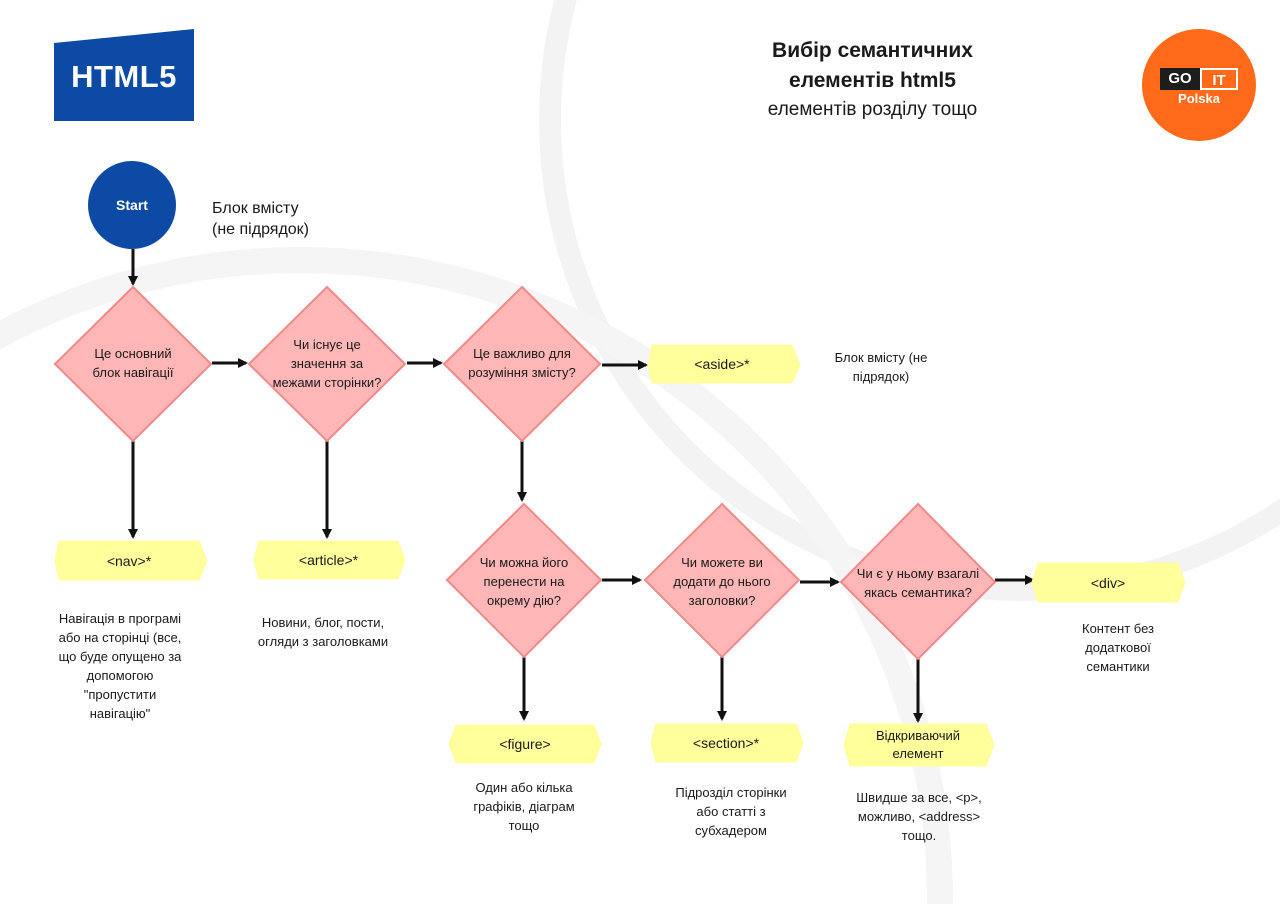 The image size is (1280, 904). I want to click on decision-movable-separately, so click(524, 580).